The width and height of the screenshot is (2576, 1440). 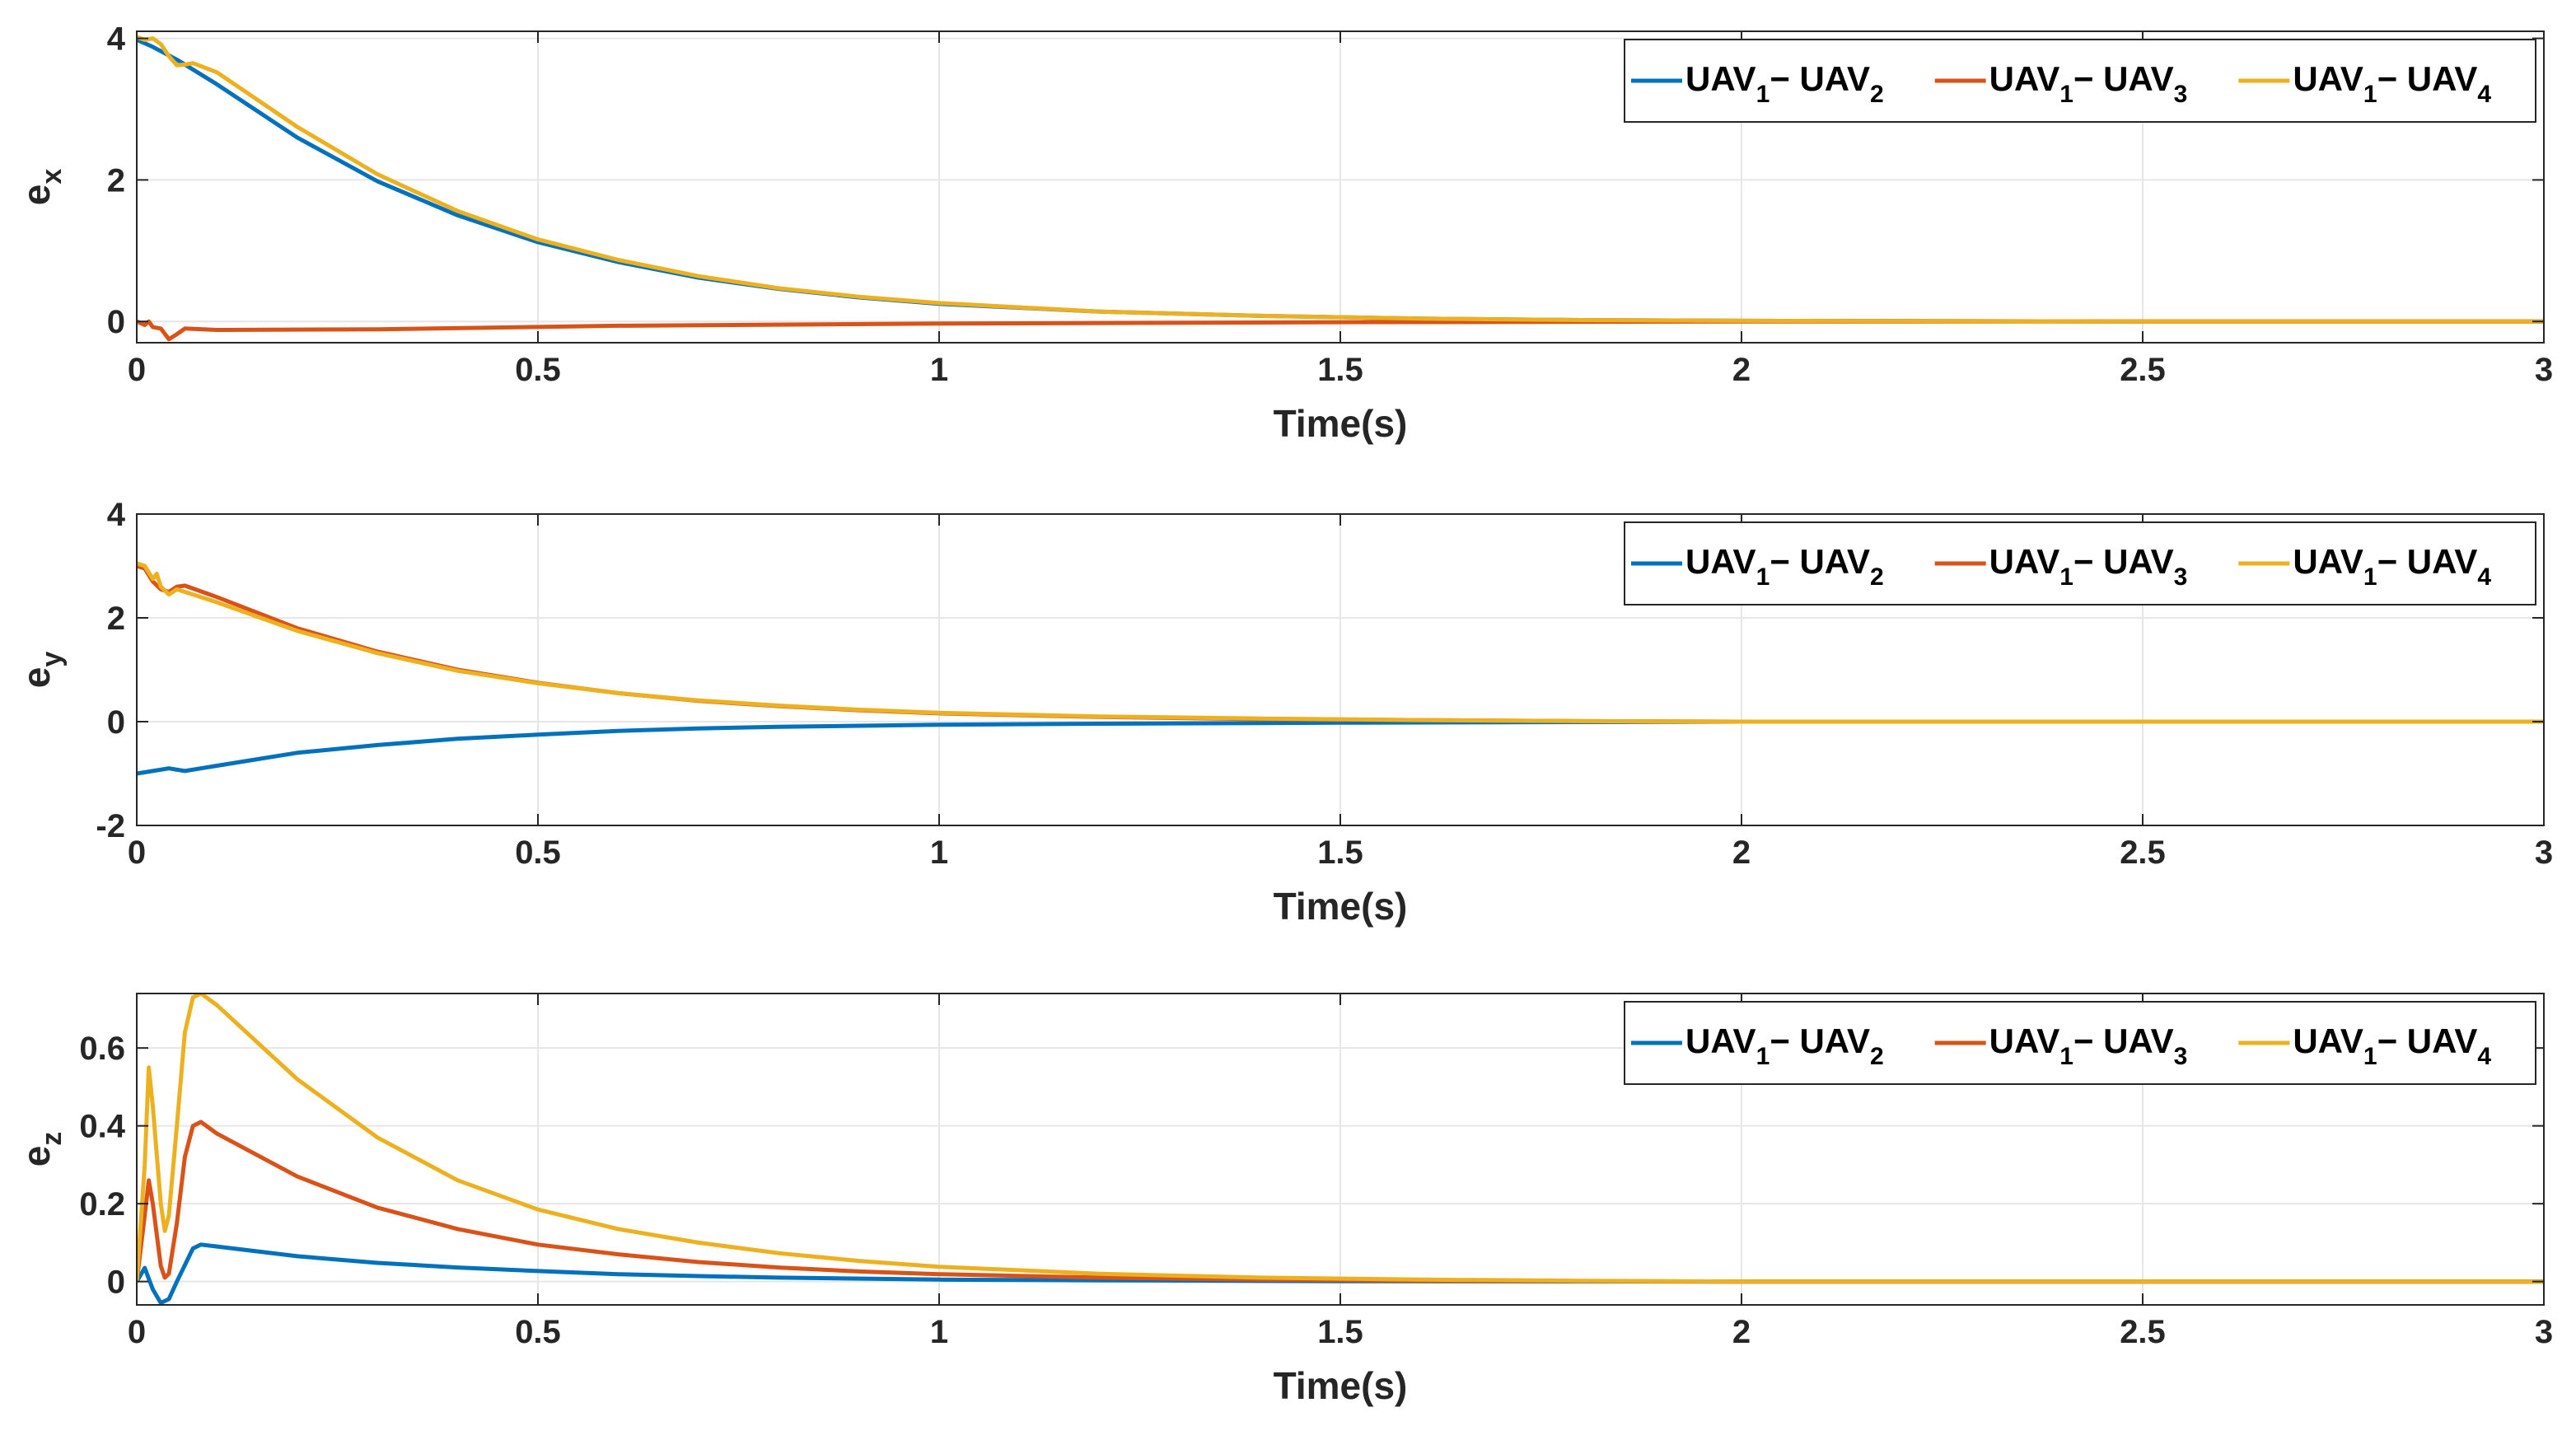 What do you see at coordinates (102, 1127) in the screenshot?
I see `y-tick-label: 0.4` at bounding box center [102, 1127].